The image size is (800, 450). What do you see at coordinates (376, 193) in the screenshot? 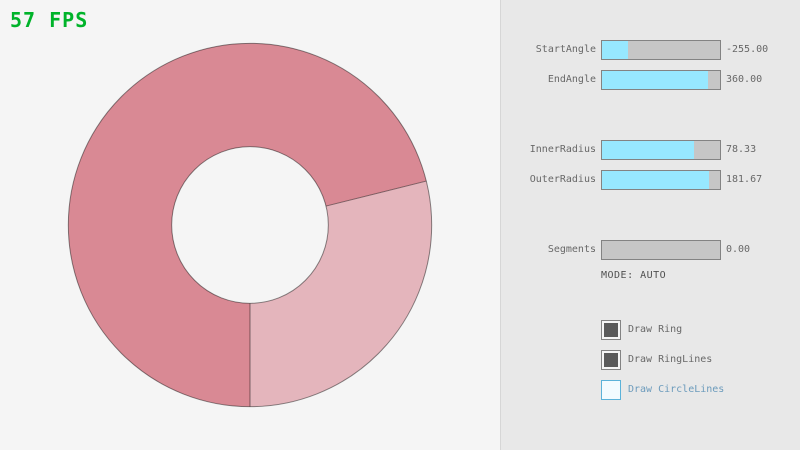
I see `ring-start-line` at bounding box center [376, 193].